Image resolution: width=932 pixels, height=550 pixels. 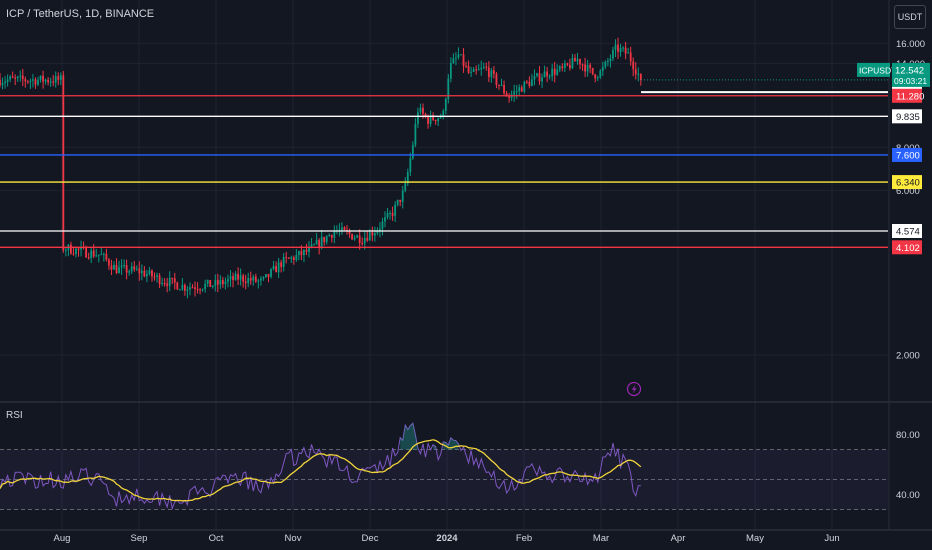 What do you see at coordinates (755, 538) in the screenshot?
I see `time-axis-label: May` at bounding box center [755, 538].